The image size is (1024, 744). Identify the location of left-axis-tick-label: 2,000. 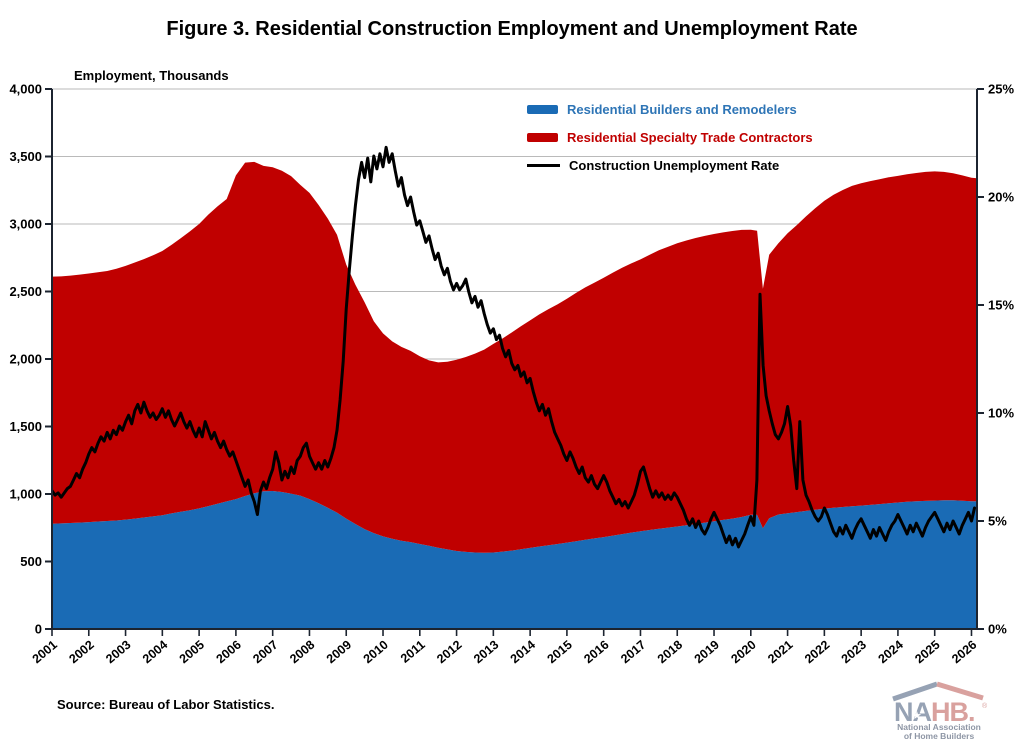
(25, 359).